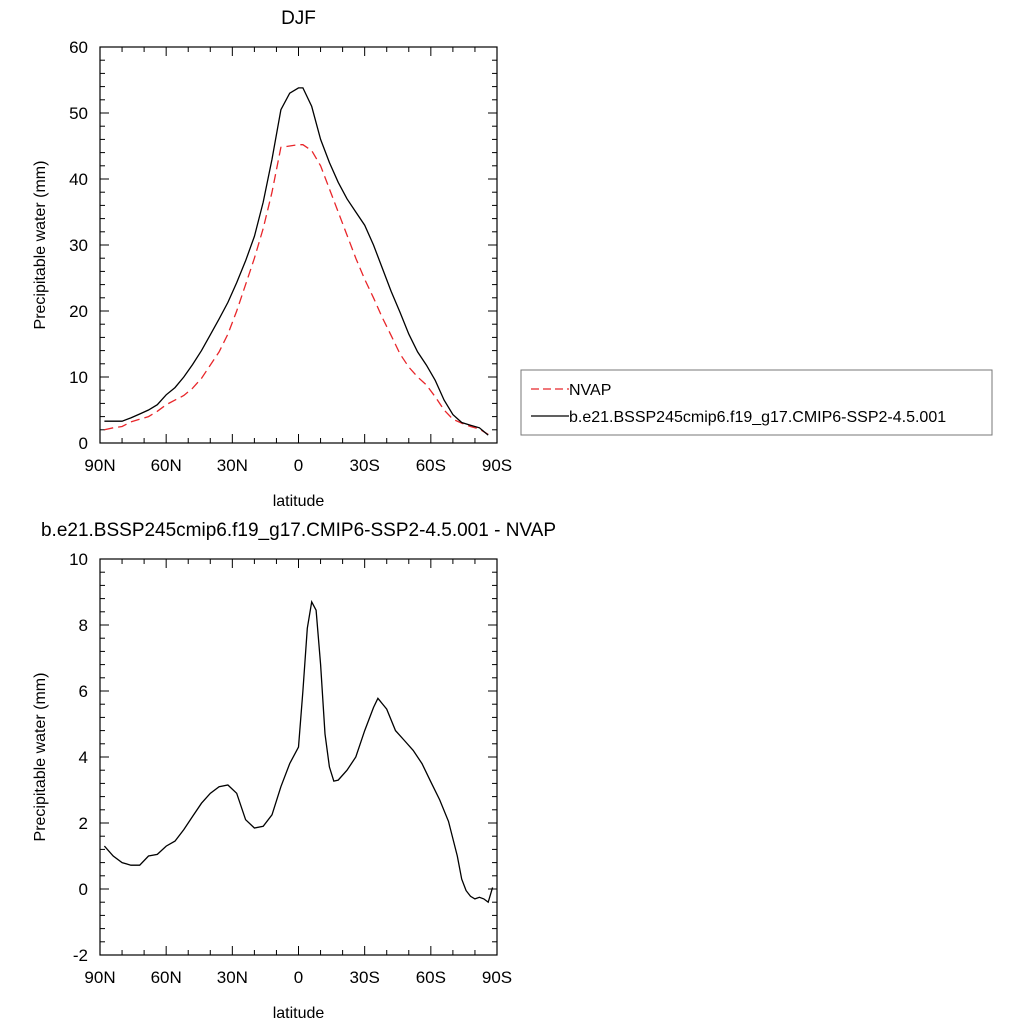 Image resolution: width=1024 pixels, height=1024 pixels. I want to click on y-tick-label: 2, so click(83, 823).